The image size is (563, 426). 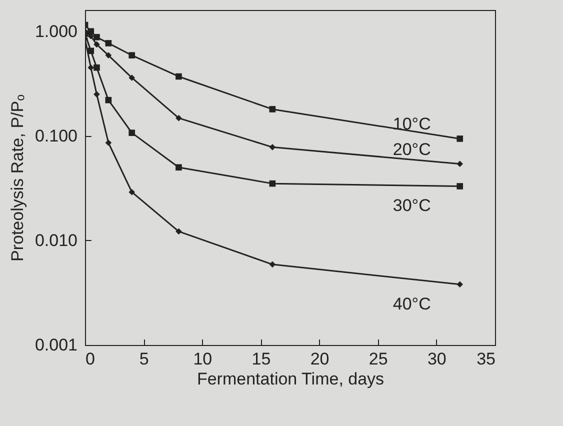 What do you see at coordinates (411, 124) in the screenshot?
I see `series-label: 10°C` at bounding box center [411, 124].